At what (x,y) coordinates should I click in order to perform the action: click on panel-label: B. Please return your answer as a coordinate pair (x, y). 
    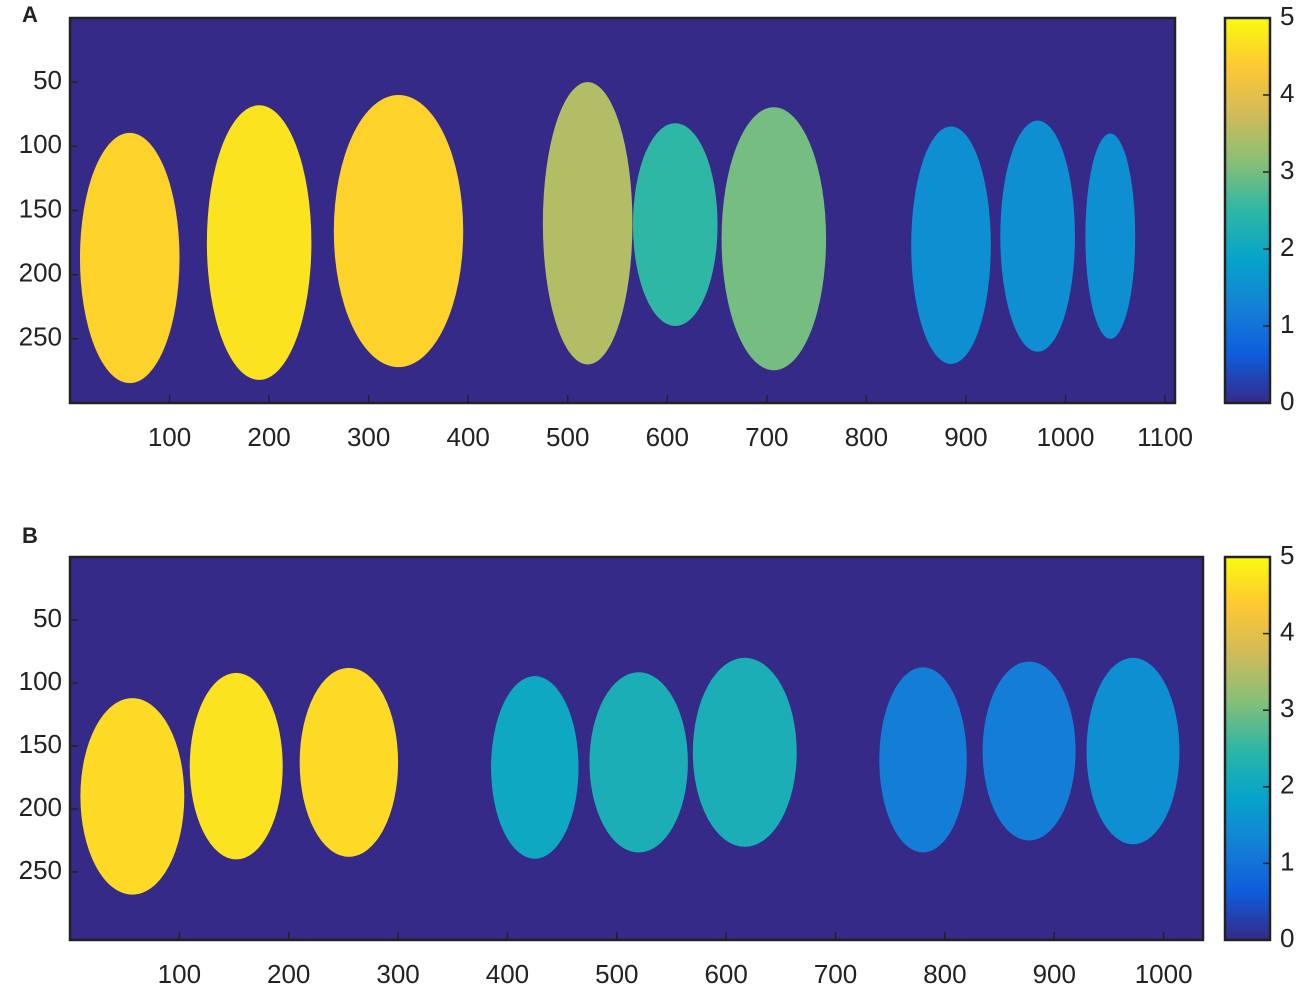
    Looking at the image, I should click on (30, 535).